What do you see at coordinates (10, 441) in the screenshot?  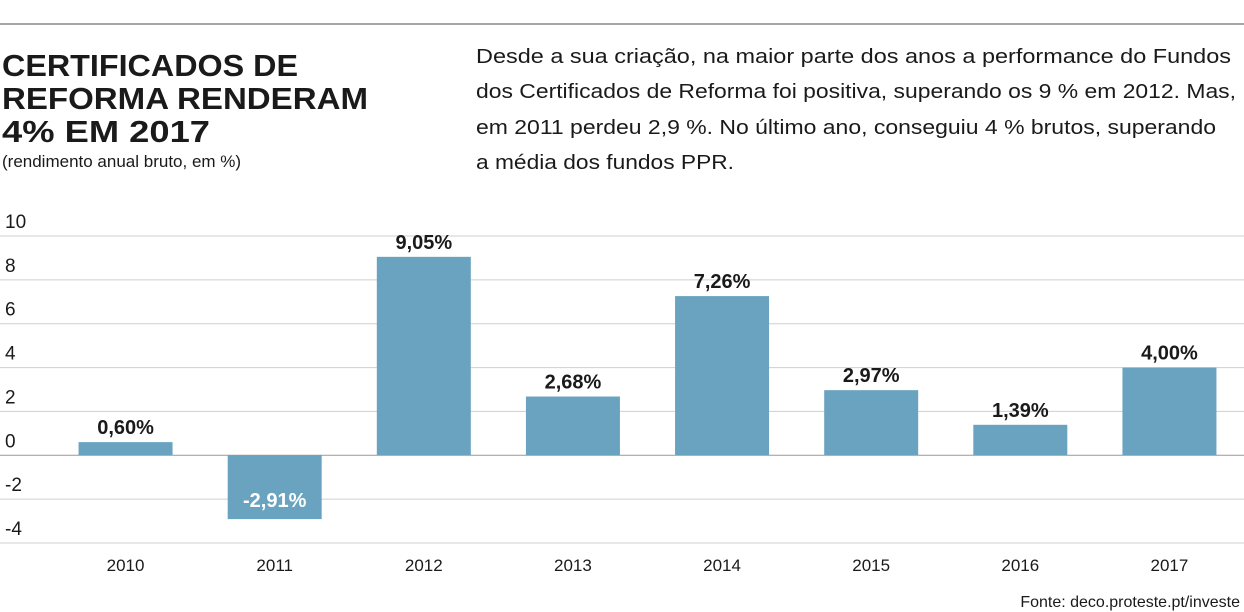 I see `y-tick-label: 0` at bounding box center [10, 441].